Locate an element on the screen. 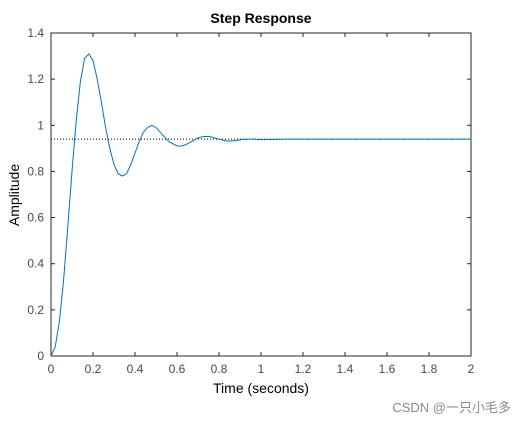 This screenshot has height=423, width=526. y-tick-label: 0.8 is located at coordinates (35, 171).